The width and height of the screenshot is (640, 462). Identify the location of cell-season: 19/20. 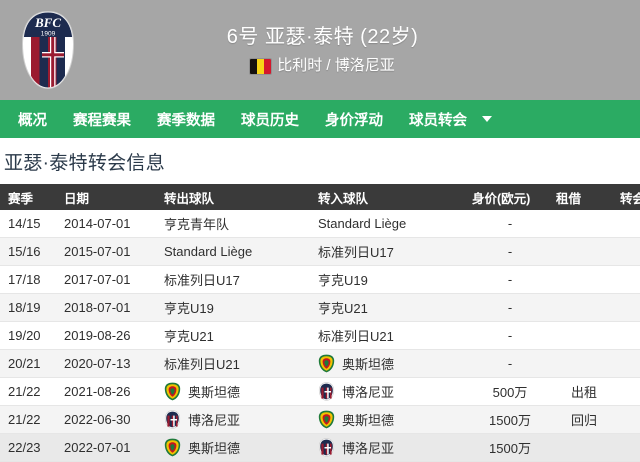
(30, 335).